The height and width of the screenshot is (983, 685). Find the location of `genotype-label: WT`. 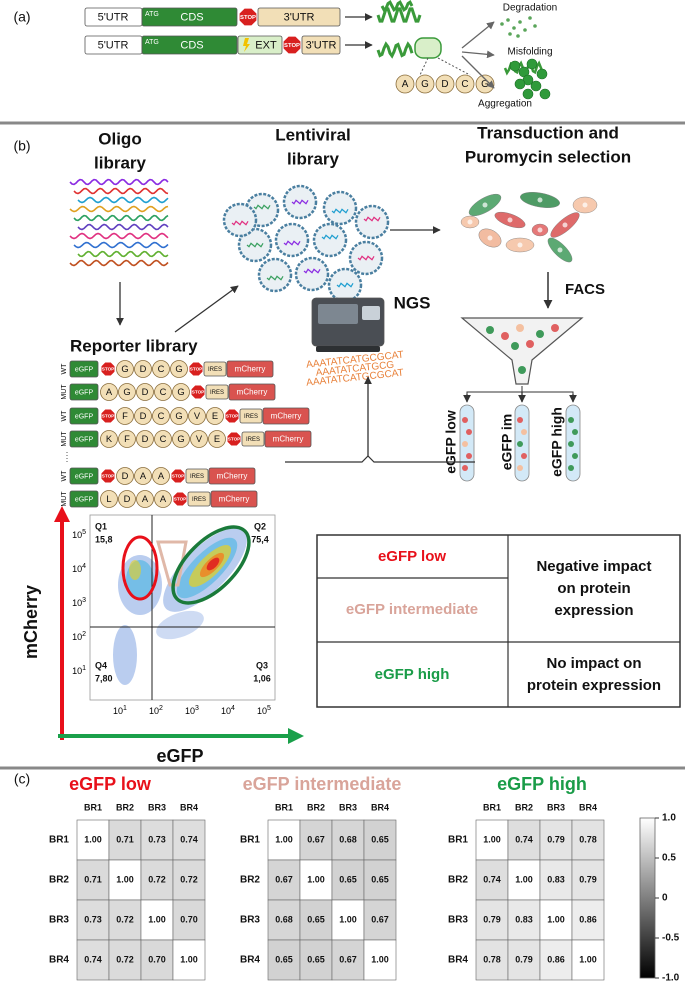

genotype-label: WT is located at coordinates (64, 476).